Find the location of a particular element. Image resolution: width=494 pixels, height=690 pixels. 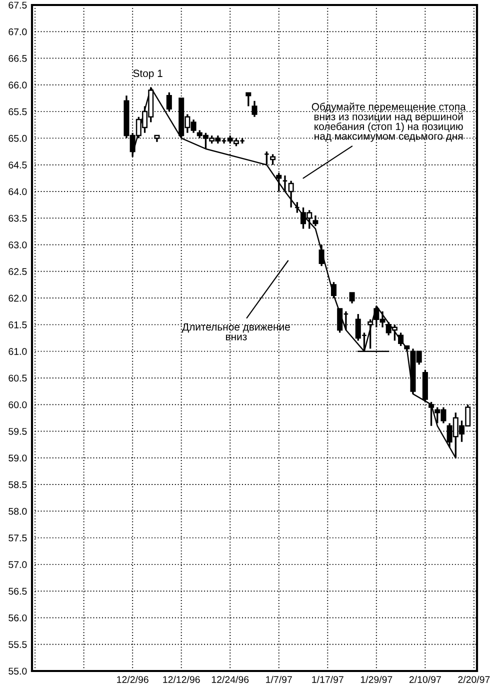

annotation: Обдумайте перемещение стопа вниз из позиции над вершиной колебания (стоп 1) на позицию над максимумом седьмого дня is located at coordinates (389, 122).